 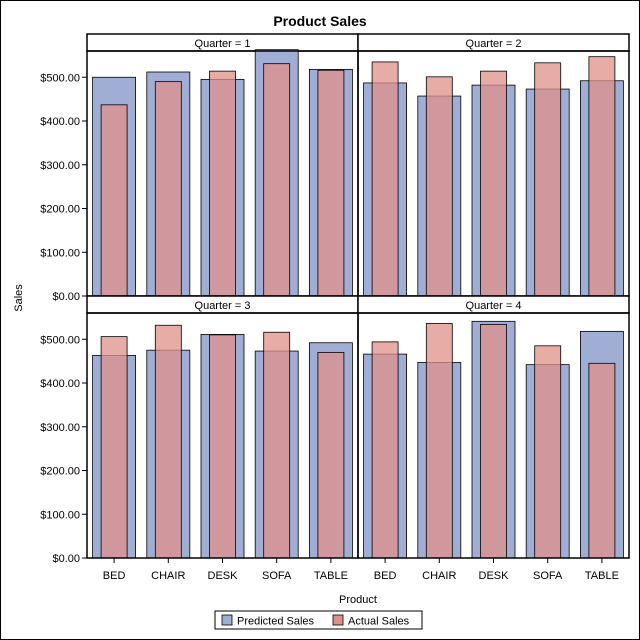 I want to click on panel-label: Quarter = 3, so click(x=223, y=306).